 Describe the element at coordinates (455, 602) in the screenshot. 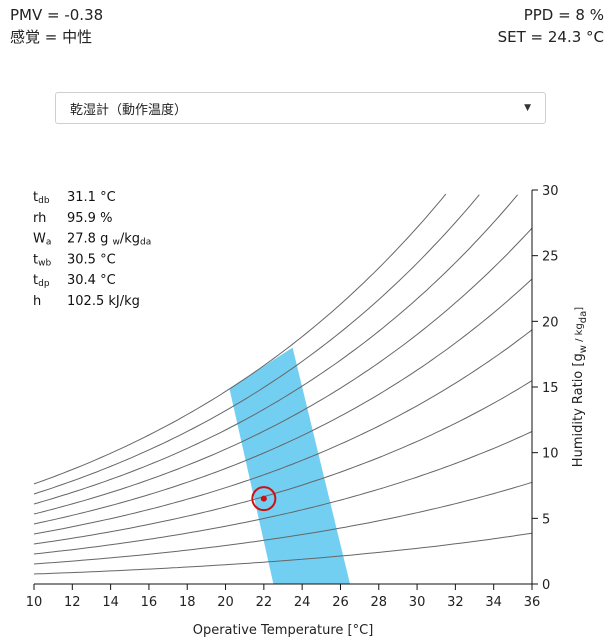

I see `x-tick-label: 32` at that location.